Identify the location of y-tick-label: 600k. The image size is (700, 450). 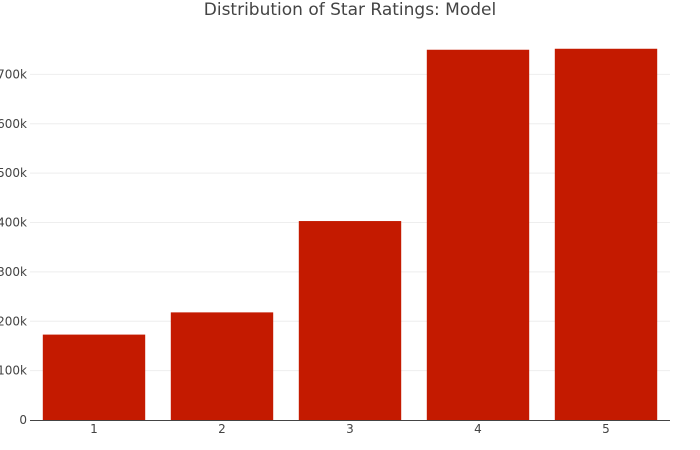
(13, 124).